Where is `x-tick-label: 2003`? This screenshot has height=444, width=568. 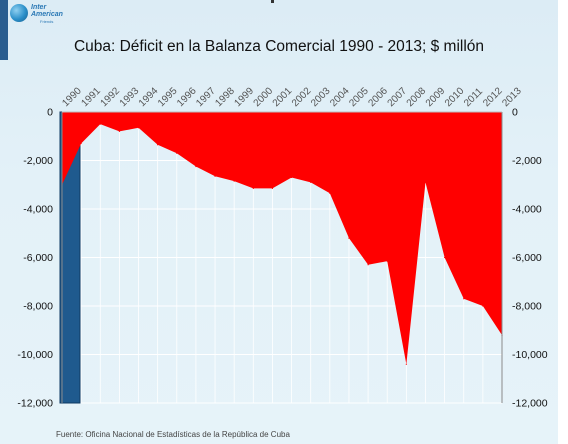
x-tick-label: 2003 is located at coordinates (321, 97).